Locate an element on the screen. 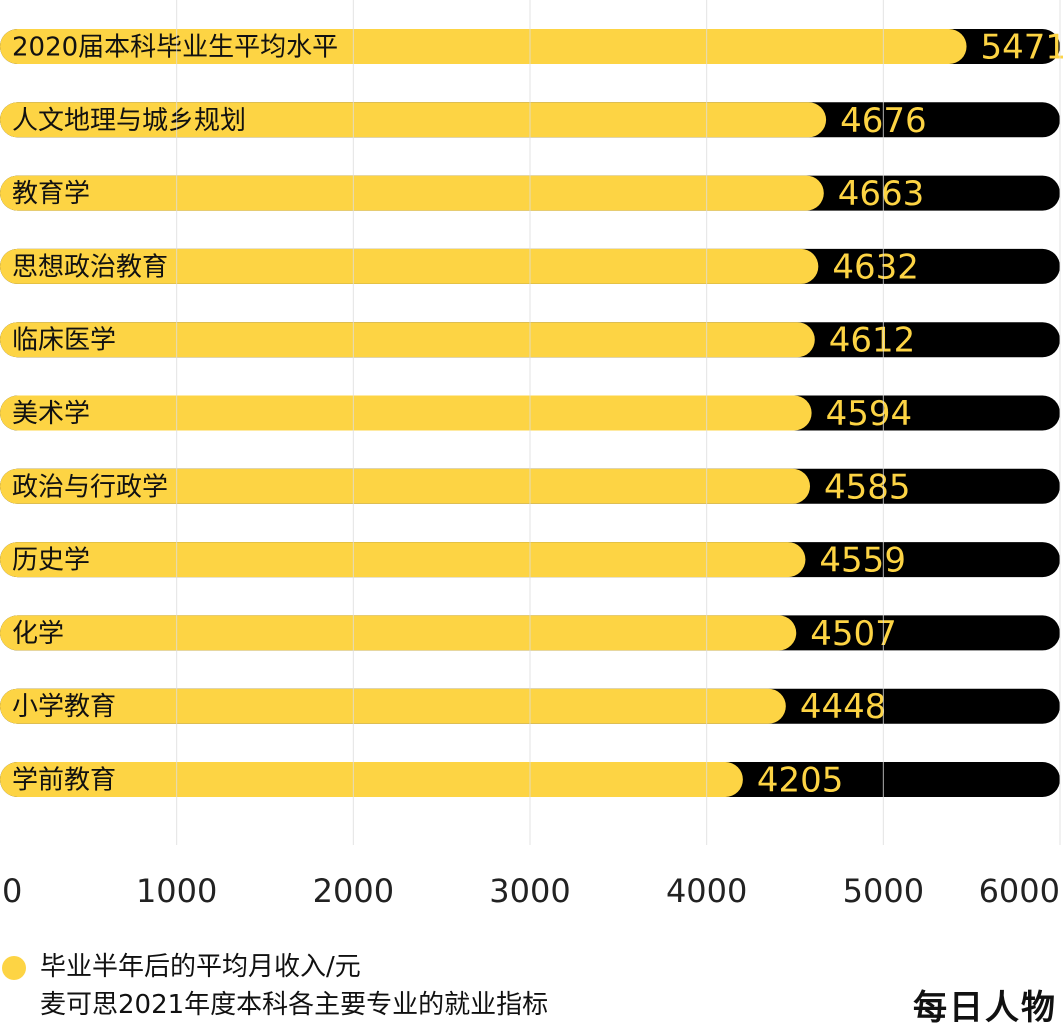 This screenshot has width=1063, height=1029. x-tick-label: 5000 is located at coordinates (883, 891).